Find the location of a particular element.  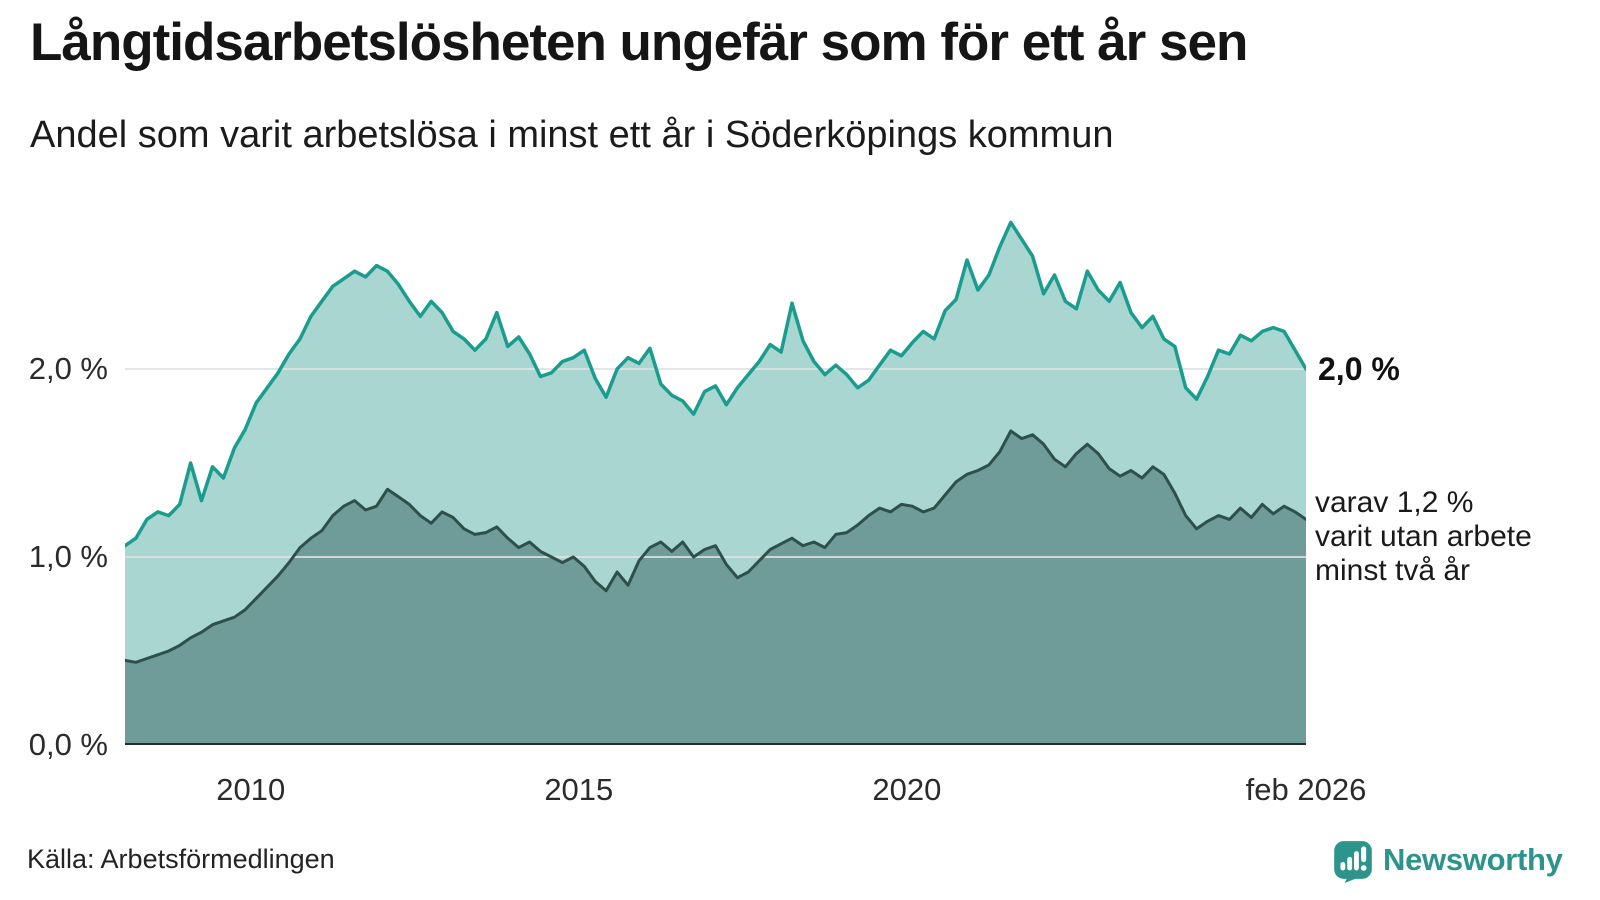

series2-annotation-line3: minst två år is located at coordinates (1393, 570).